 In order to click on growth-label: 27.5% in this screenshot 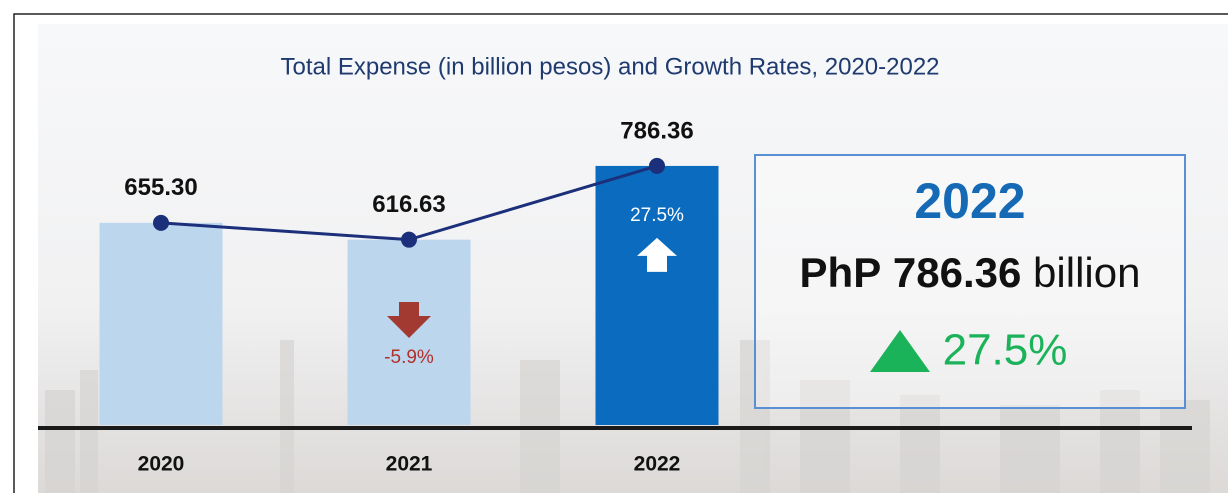, I will do `click(657, 215)`.